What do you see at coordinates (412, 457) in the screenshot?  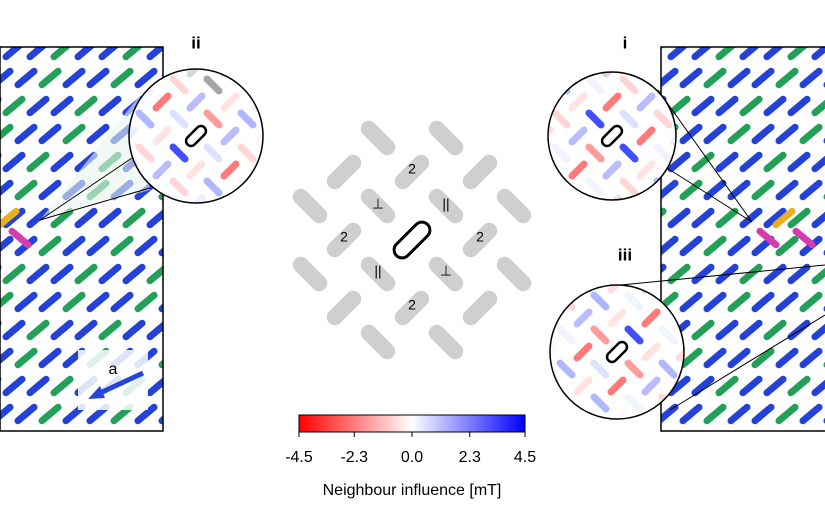 I see `colorbar-tick-label: 0.0` at bounding box center [412, 457].